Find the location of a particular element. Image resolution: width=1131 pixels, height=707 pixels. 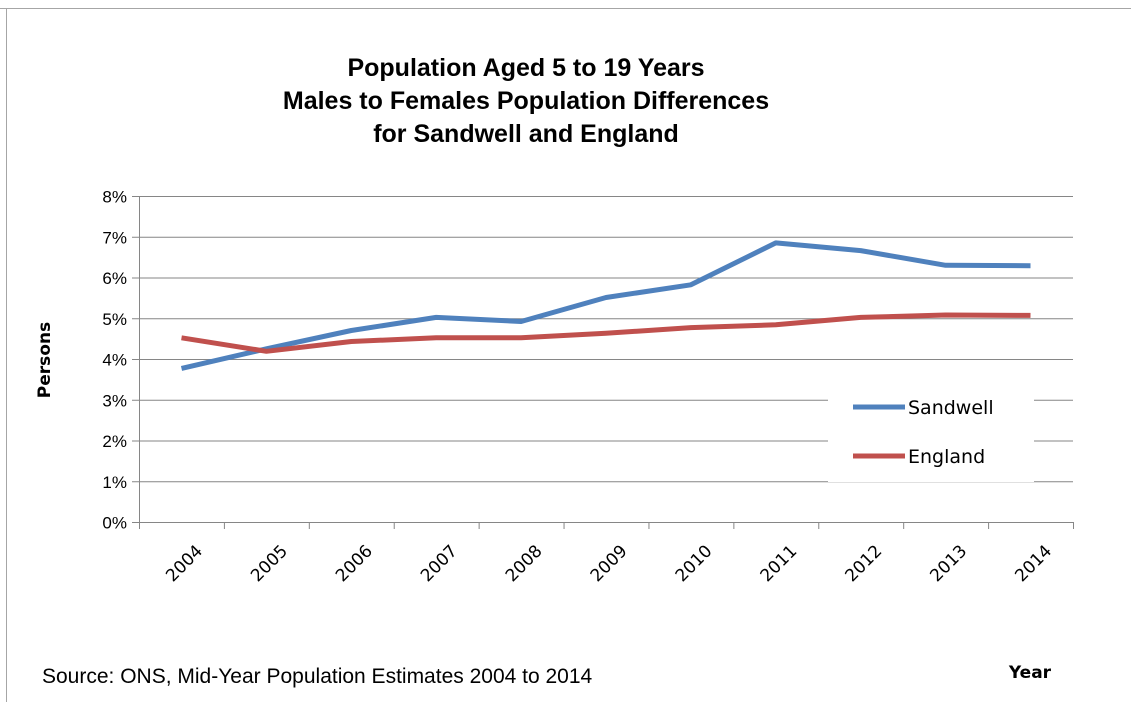

y-tick-label-8: 8% is located at coordinates (114, 197).